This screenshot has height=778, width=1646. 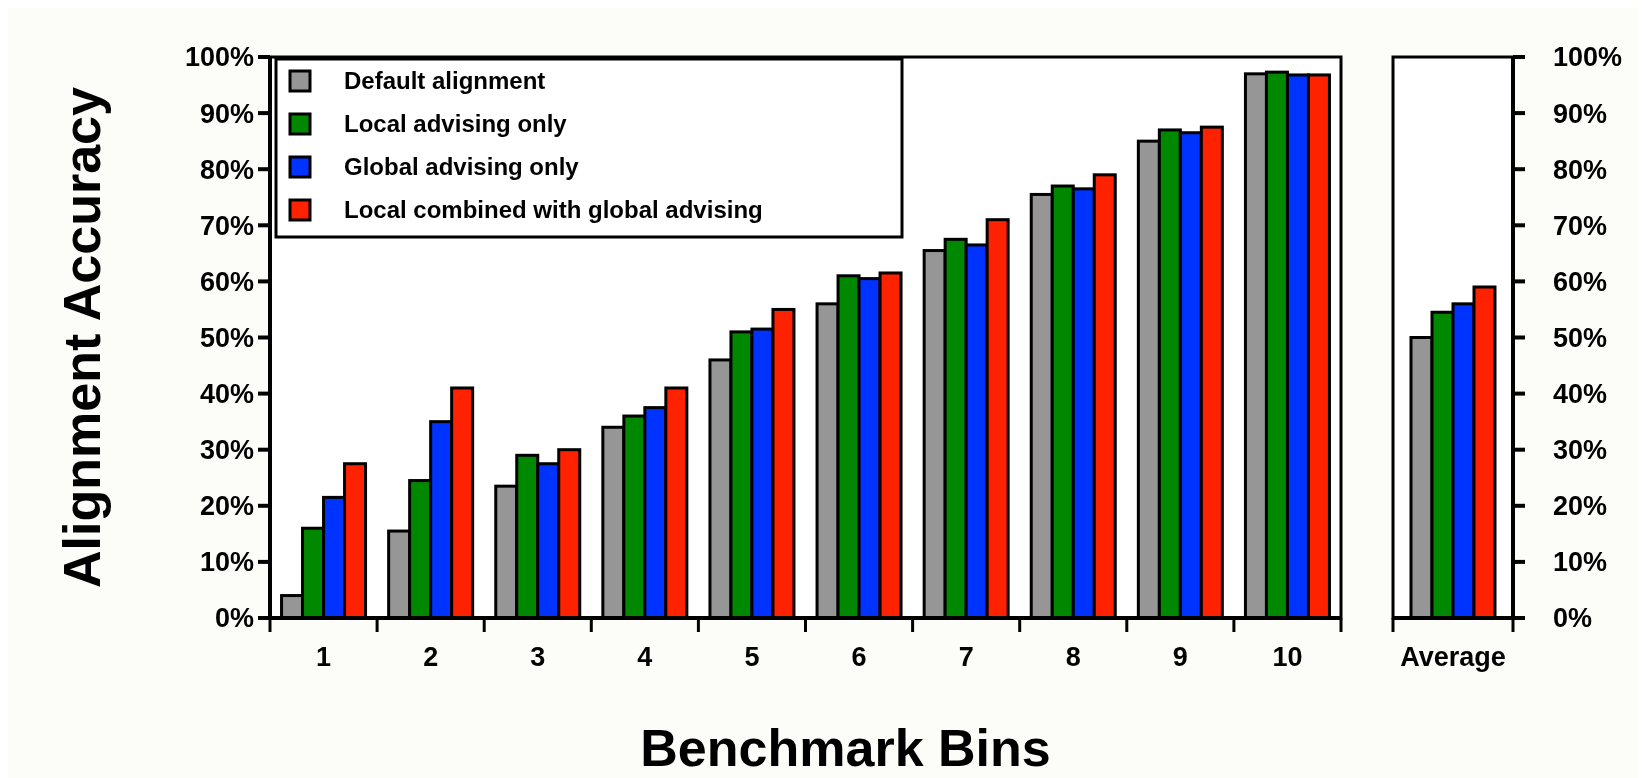 I want to click on legend-label: Default alignment, so click(x=445, y=81).